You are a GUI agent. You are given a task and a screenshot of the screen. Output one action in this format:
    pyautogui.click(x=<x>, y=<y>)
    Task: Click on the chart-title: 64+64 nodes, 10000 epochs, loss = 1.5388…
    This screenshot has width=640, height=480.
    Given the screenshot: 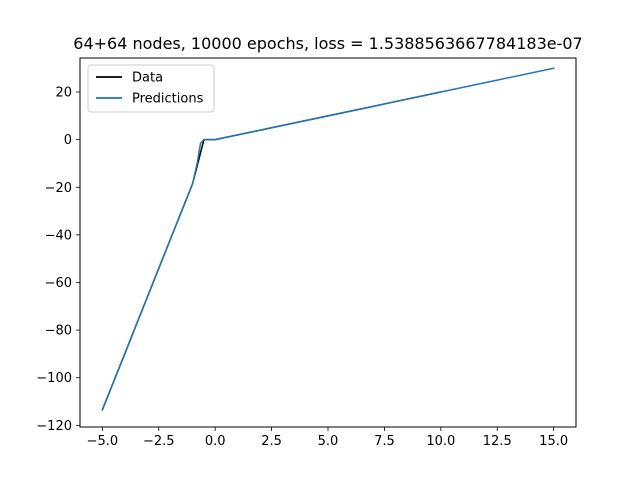 What is the action you would take?
    pyautogui.click(x=327, y=43)
    